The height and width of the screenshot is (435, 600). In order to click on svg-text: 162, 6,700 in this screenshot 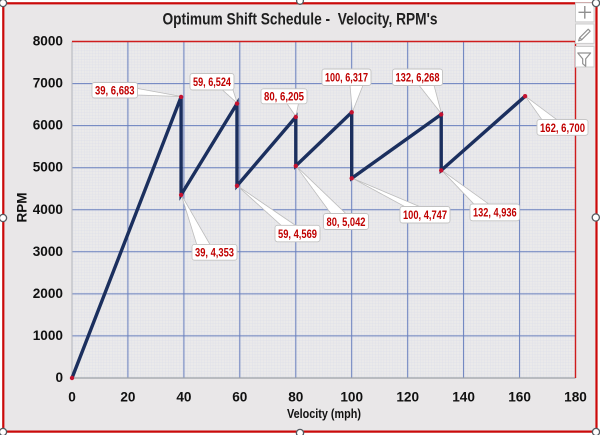, I will do `click(562, 128)`.